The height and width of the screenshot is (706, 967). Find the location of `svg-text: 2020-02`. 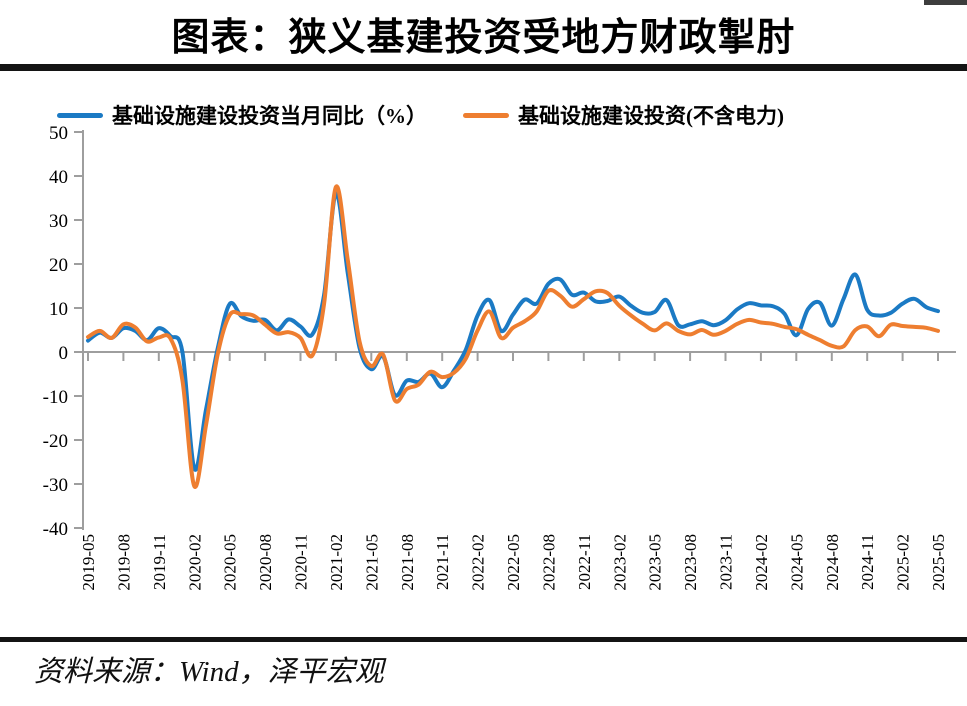

svg-text: 2020-02 is located at coordinates (194, 562).